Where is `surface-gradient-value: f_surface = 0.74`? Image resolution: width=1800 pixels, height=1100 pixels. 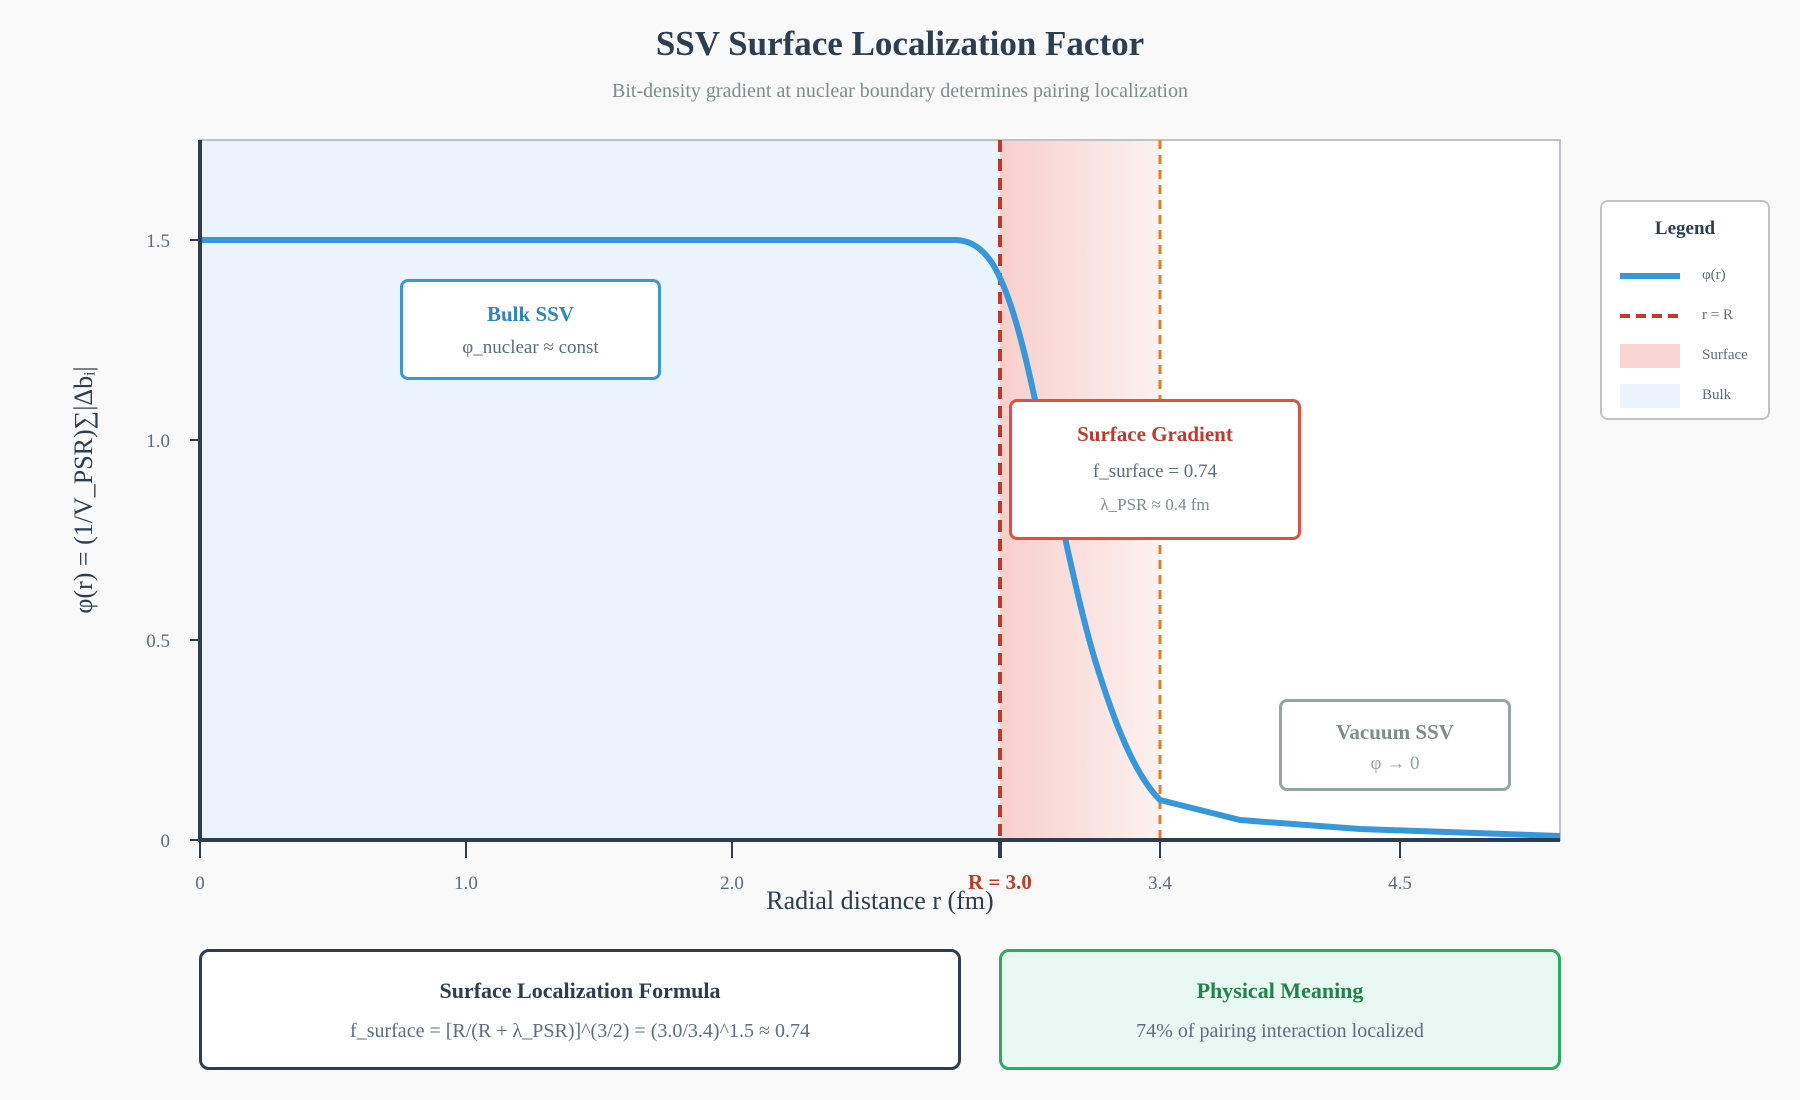 surface-gradient-value: f_surface = 0.74 is located at coordinates (1155, 471).